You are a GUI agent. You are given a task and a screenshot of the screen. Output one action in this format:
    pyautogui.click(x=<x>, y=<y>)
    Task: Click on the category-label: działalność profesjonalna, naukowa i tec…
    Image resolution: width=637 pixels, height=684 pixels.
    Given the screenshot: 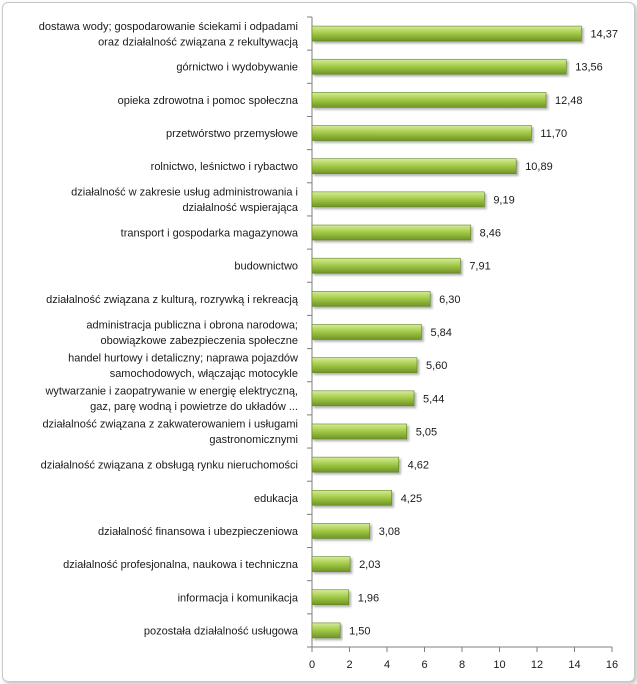 What is the action you would take?
    pyautogui.click(x=181, y=565)
    